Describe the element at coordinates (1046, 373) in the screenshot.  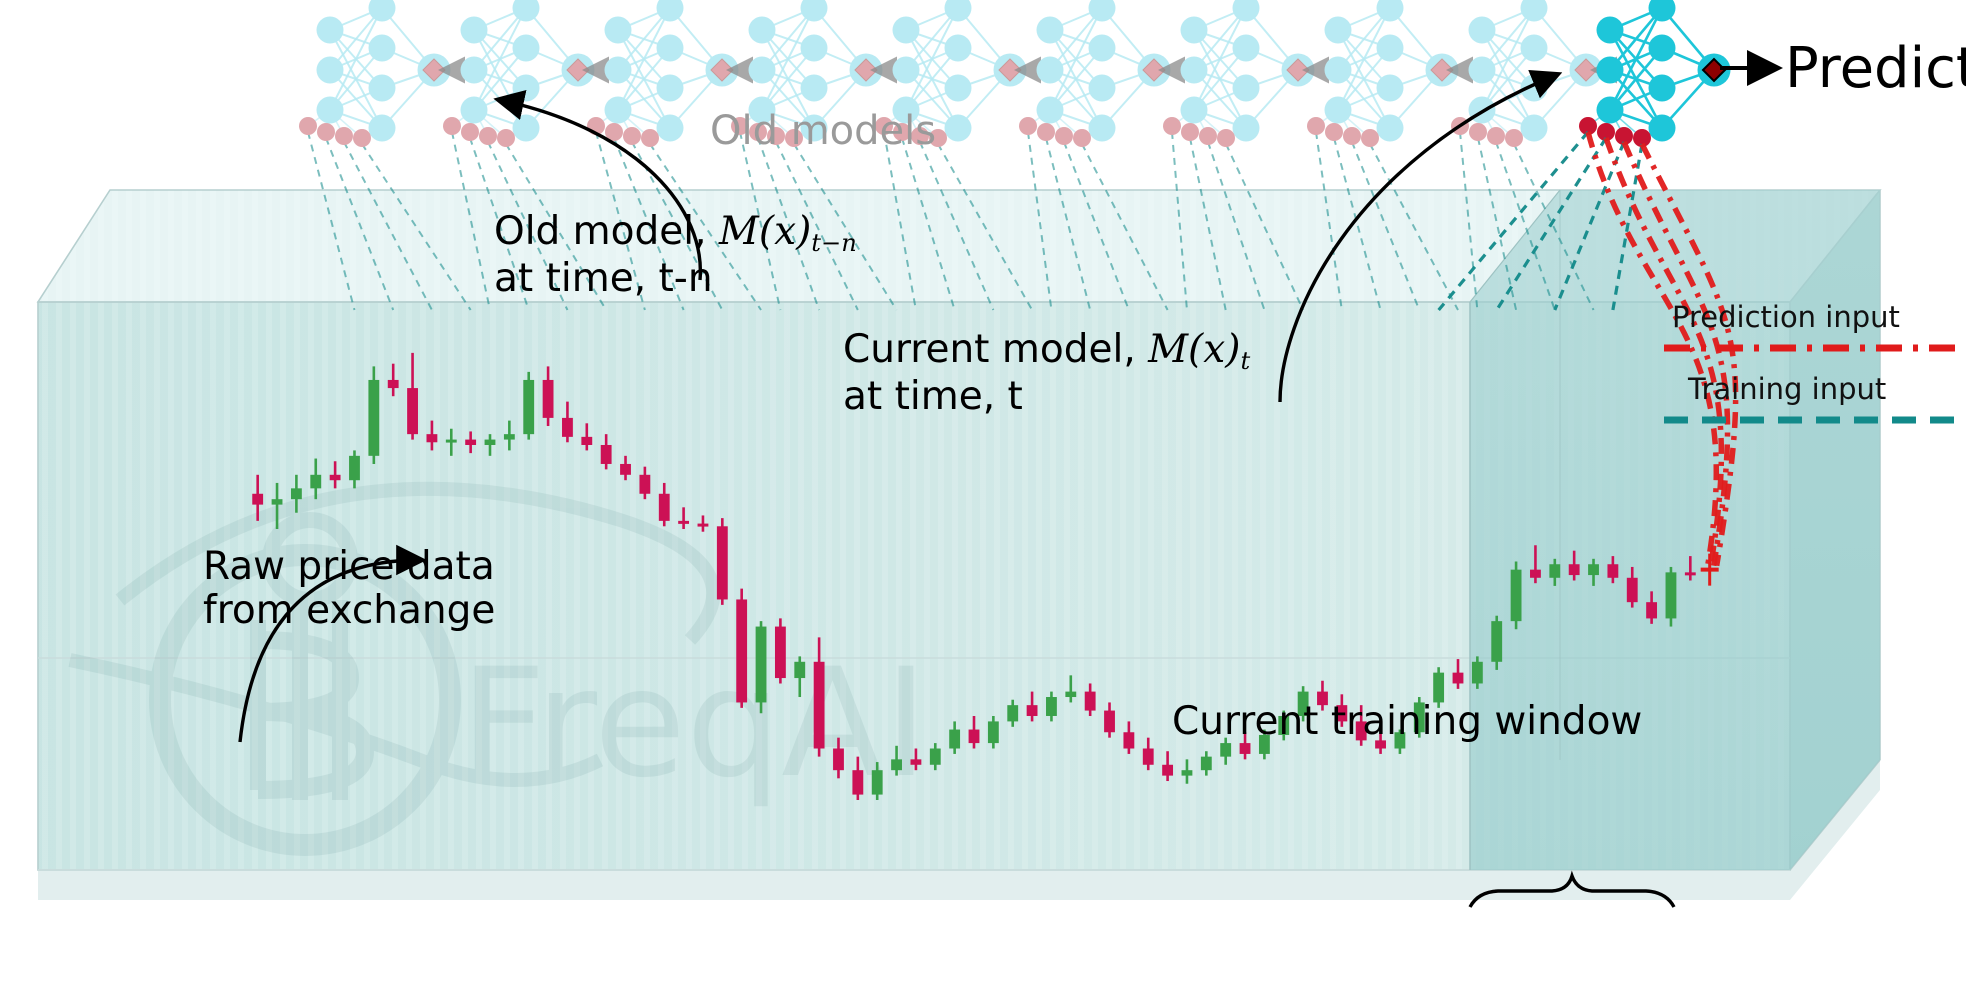
I see `current-model-annotation: Current model, M(x)t at time, t` at that location.